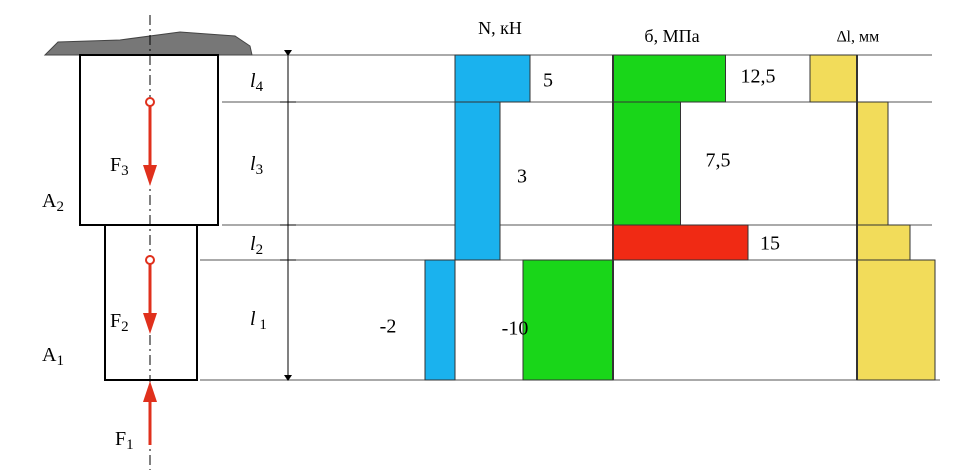 This screenshot has height=476, width=980. I want to click on n-title: N, кН, so click(500, 28).